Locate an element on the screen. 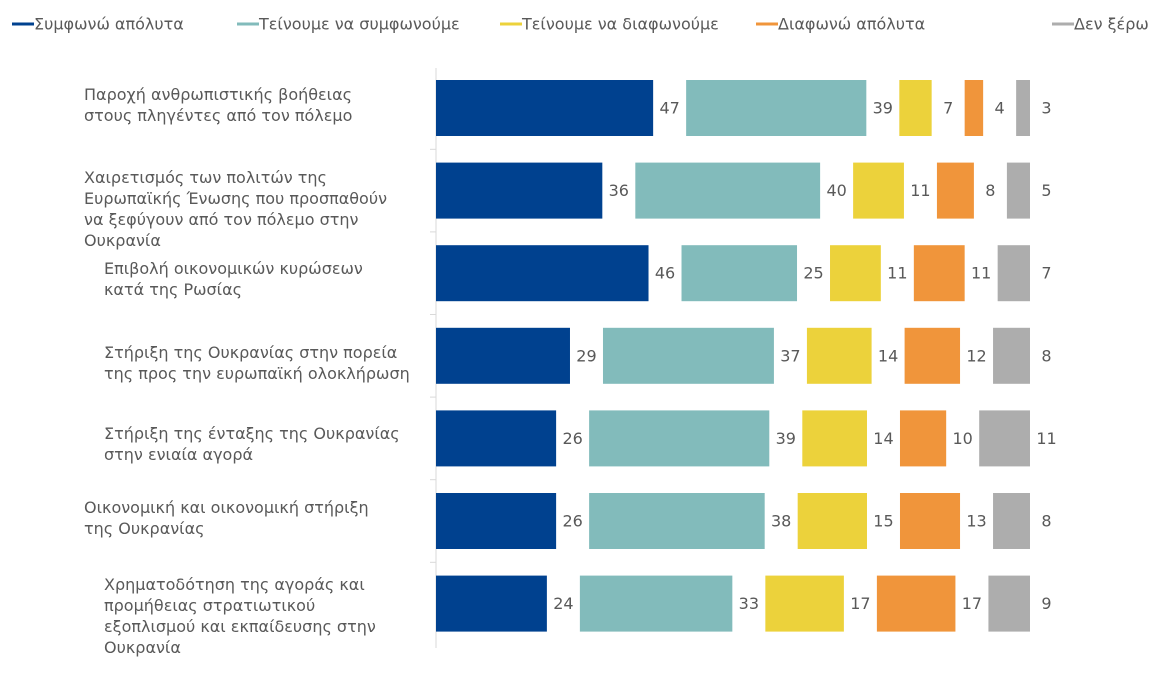 The width and height of the screenshot is (1167, 695). data-label: 12 is located at coordinates (976, 355).